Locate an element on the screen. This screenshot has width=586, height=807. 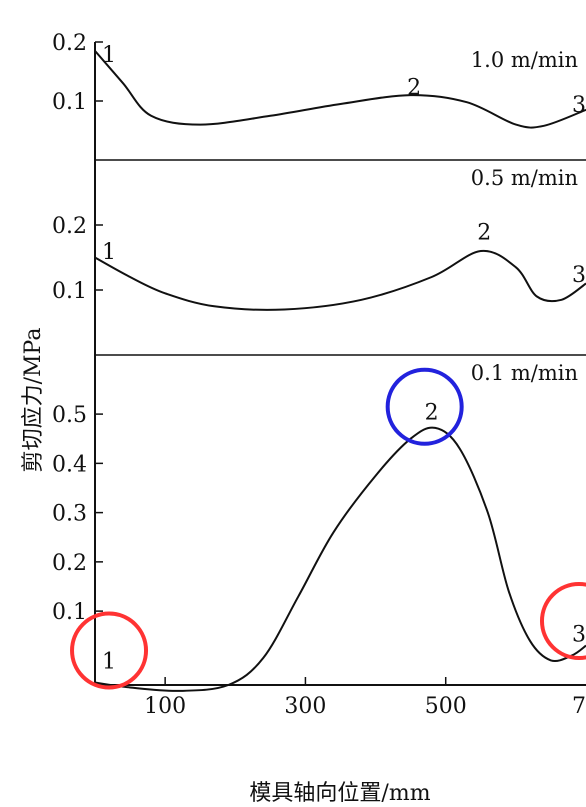
x-tick-label: 100 is located at coordinates (165, 706).